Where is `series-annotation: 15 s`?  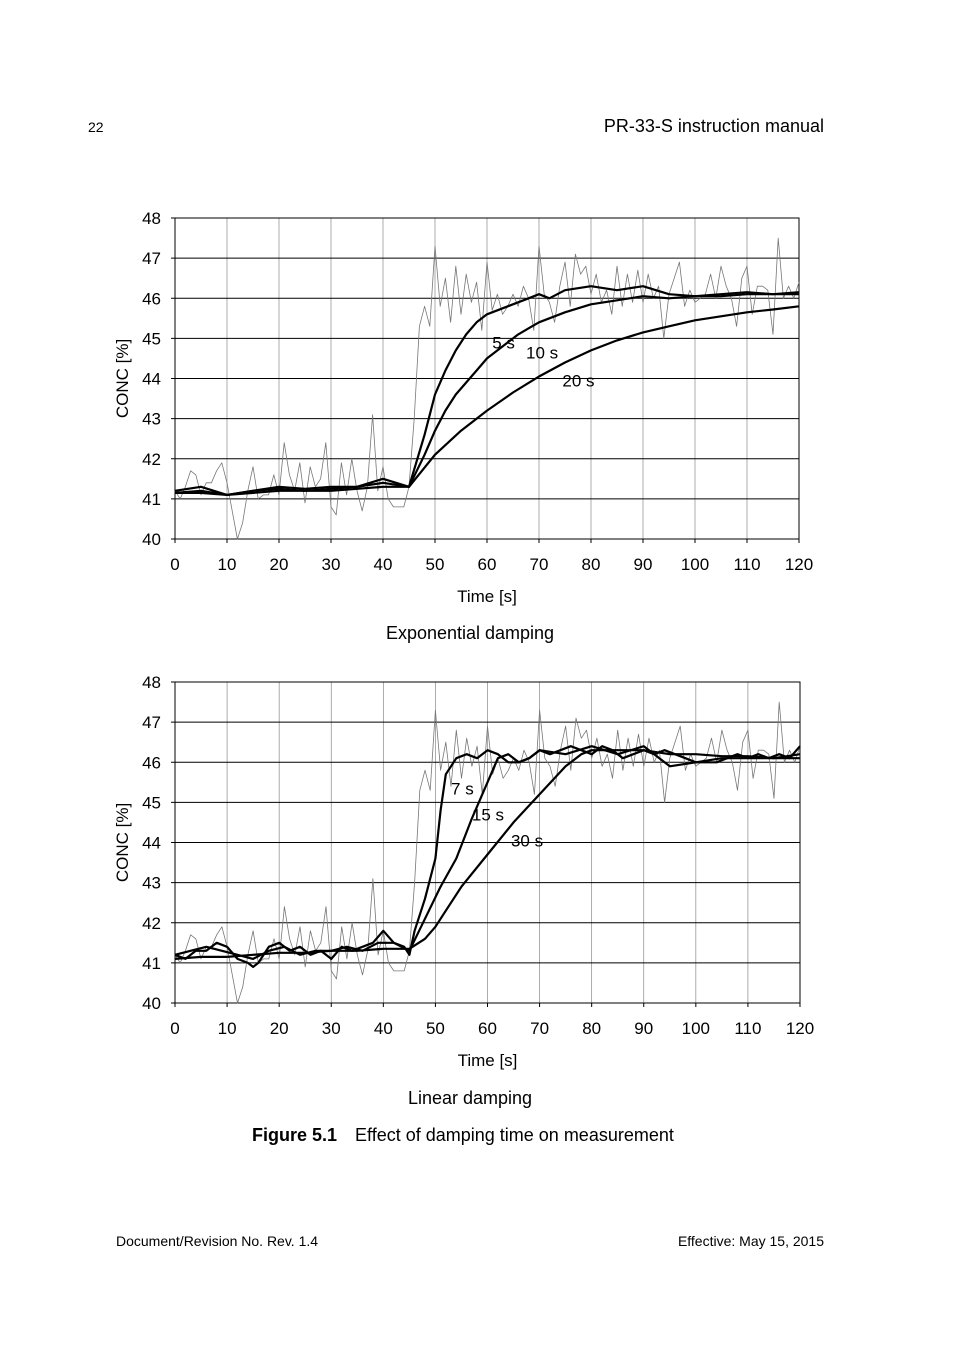 series-annotation: 15 s is located at coordinates (488, 814).